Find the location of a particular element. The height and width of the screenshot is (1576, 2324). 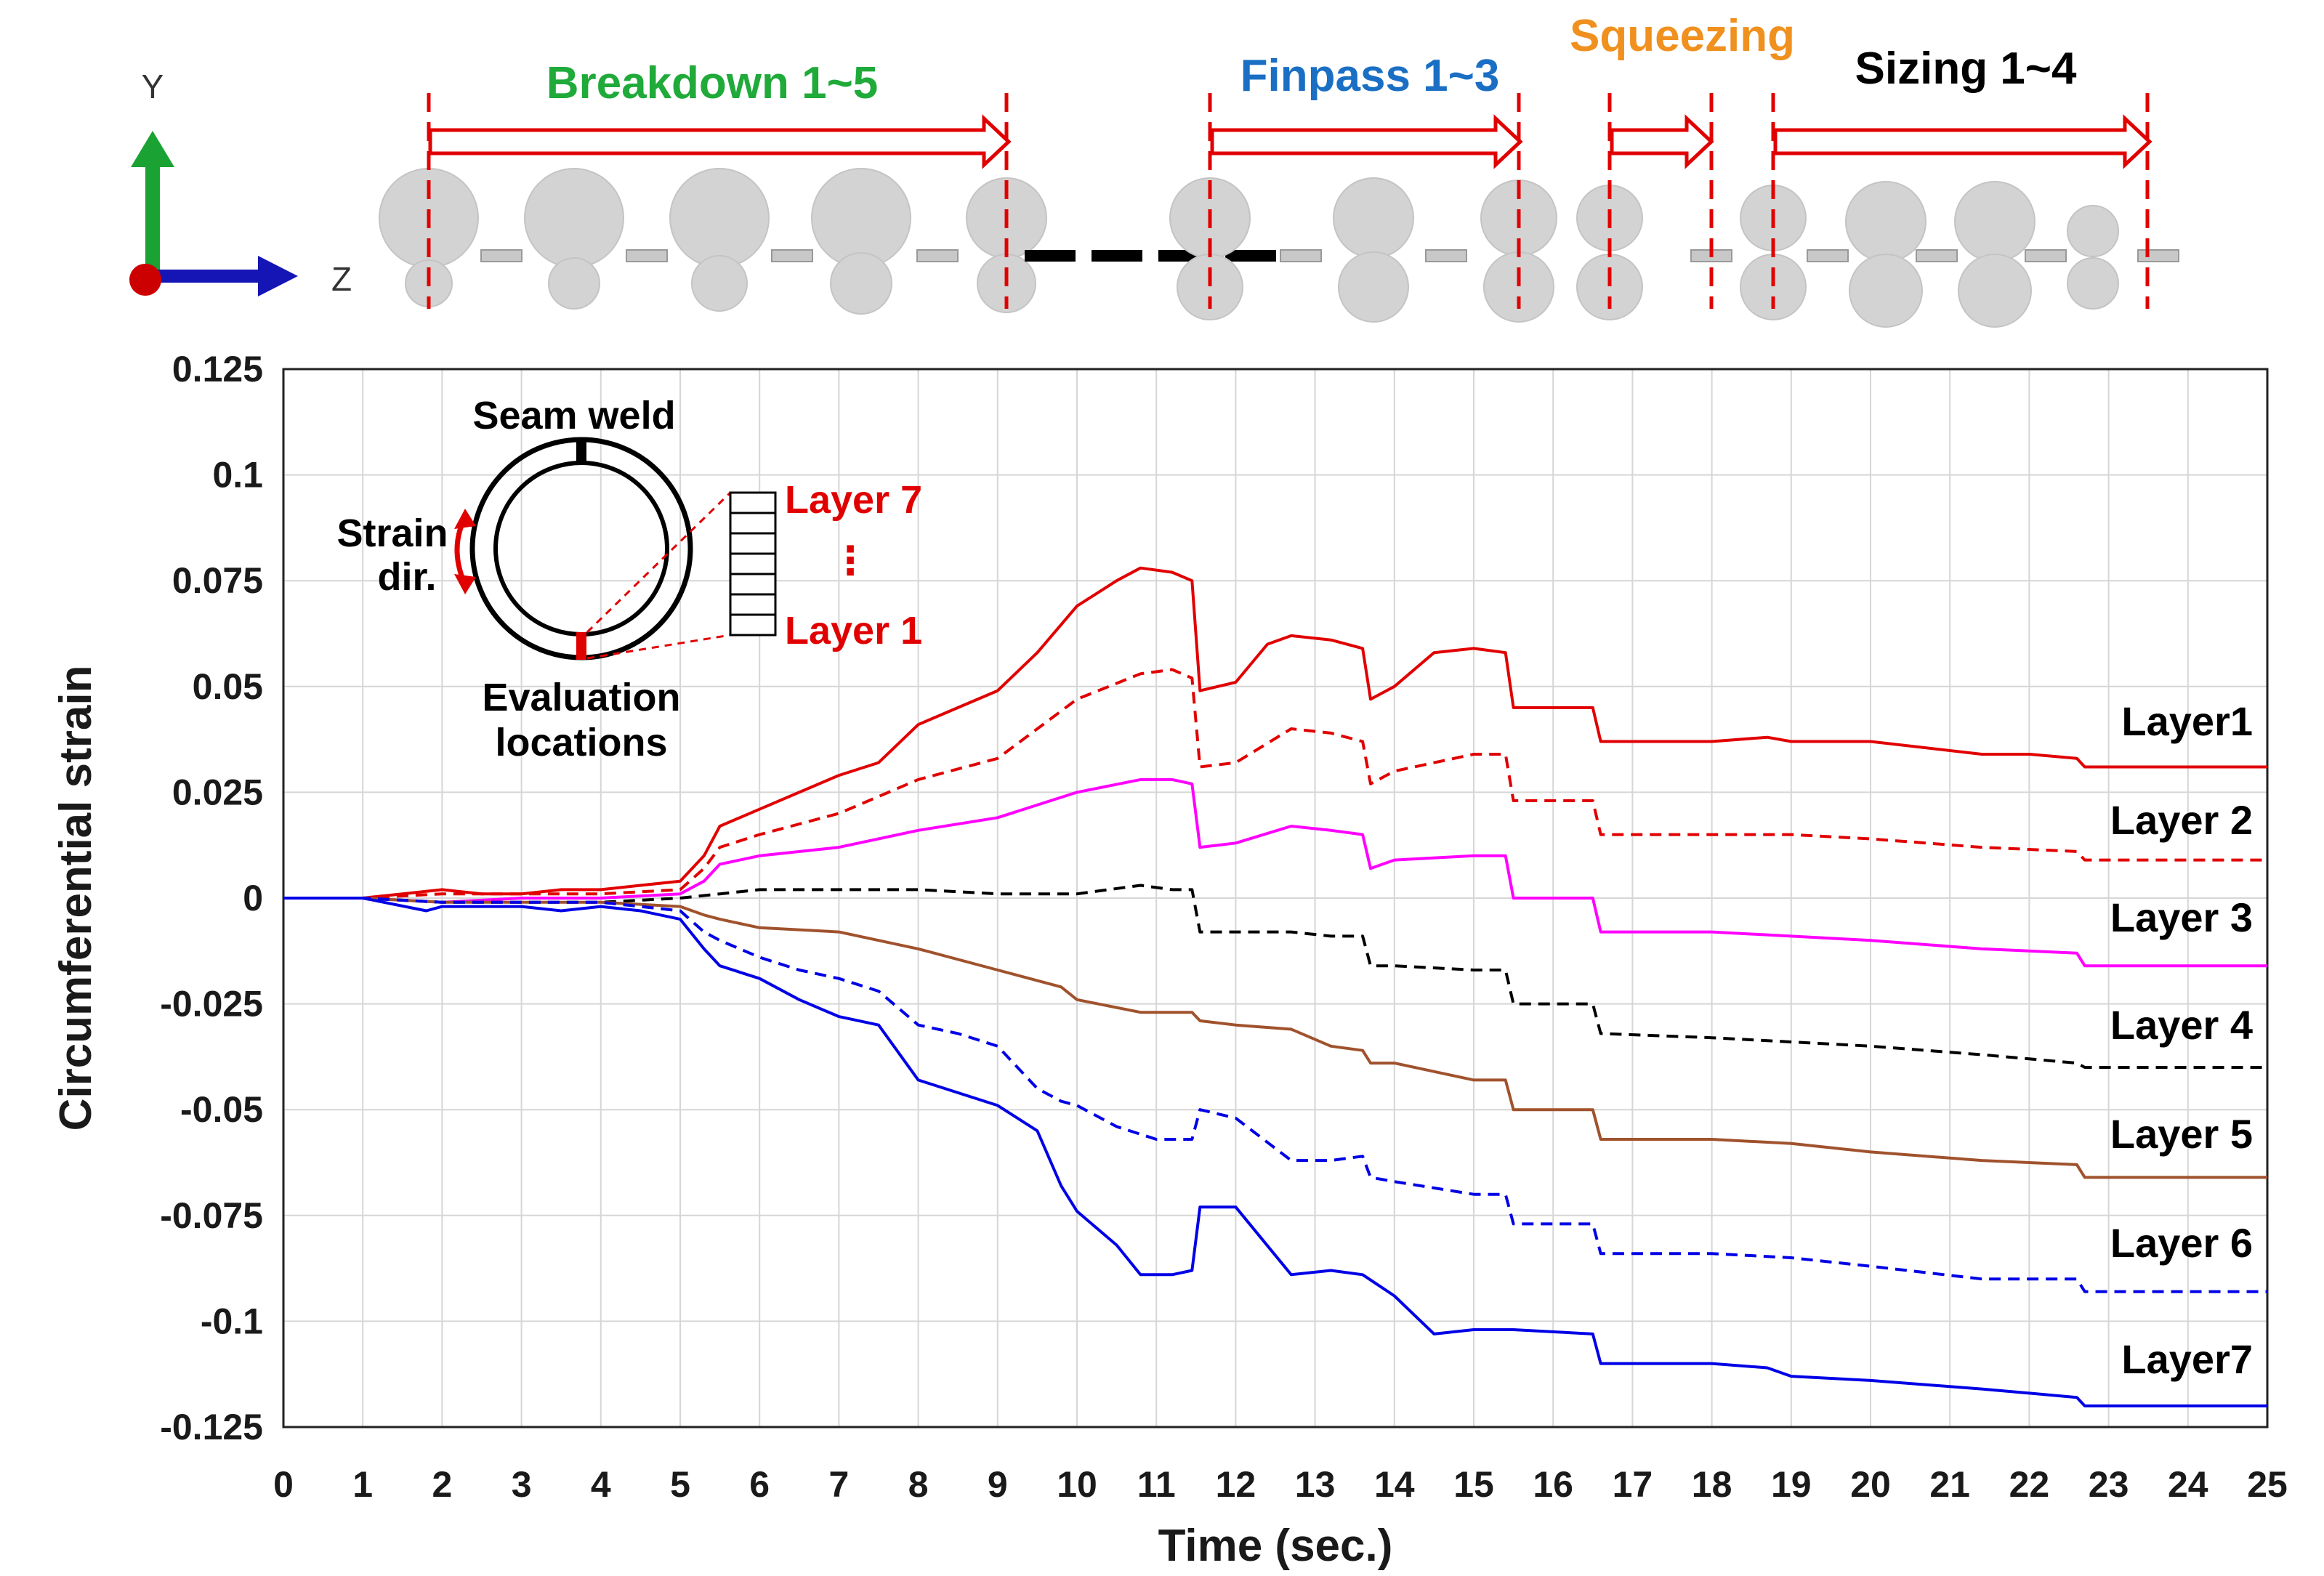

y-axis-title: Circumferential strain is located at coordinates (76, 898).